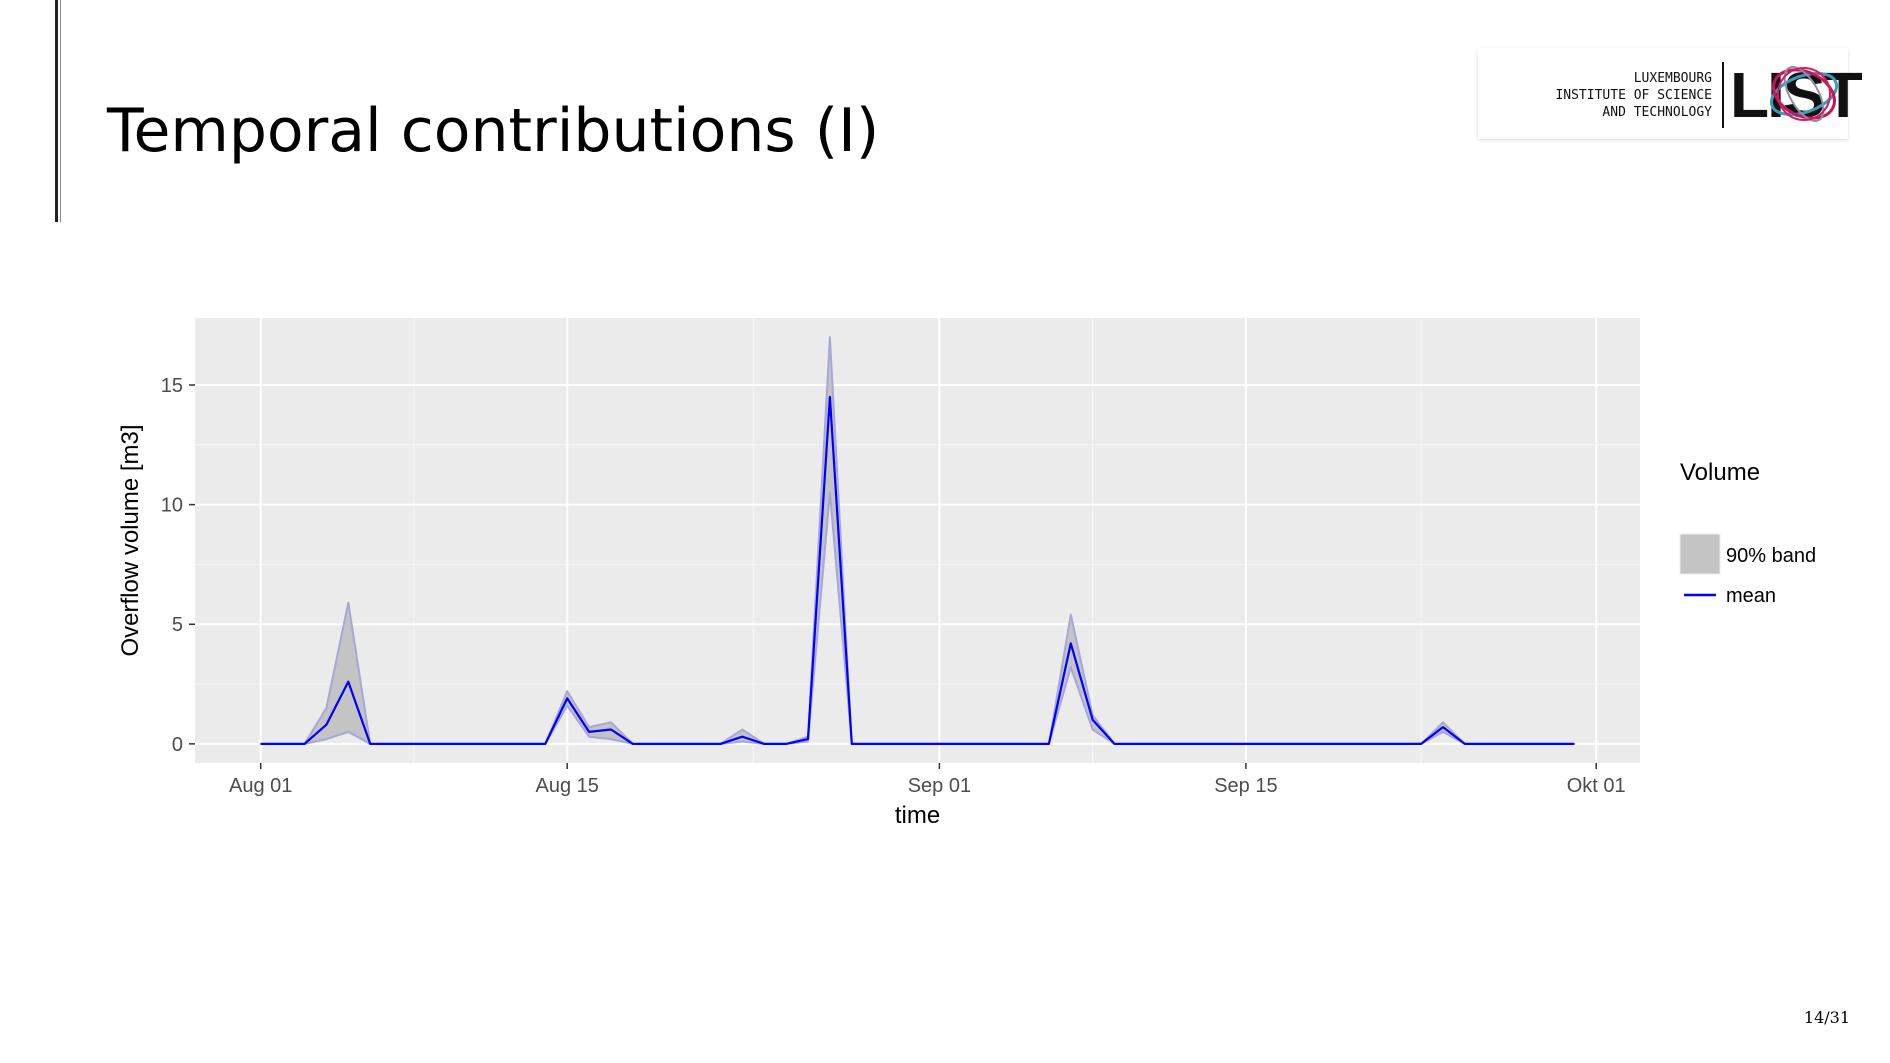 The image size is (1890, 1063). Describe the element at coordinates (1700, 554) in the screenshot. I see `legend-key-band` at that location.